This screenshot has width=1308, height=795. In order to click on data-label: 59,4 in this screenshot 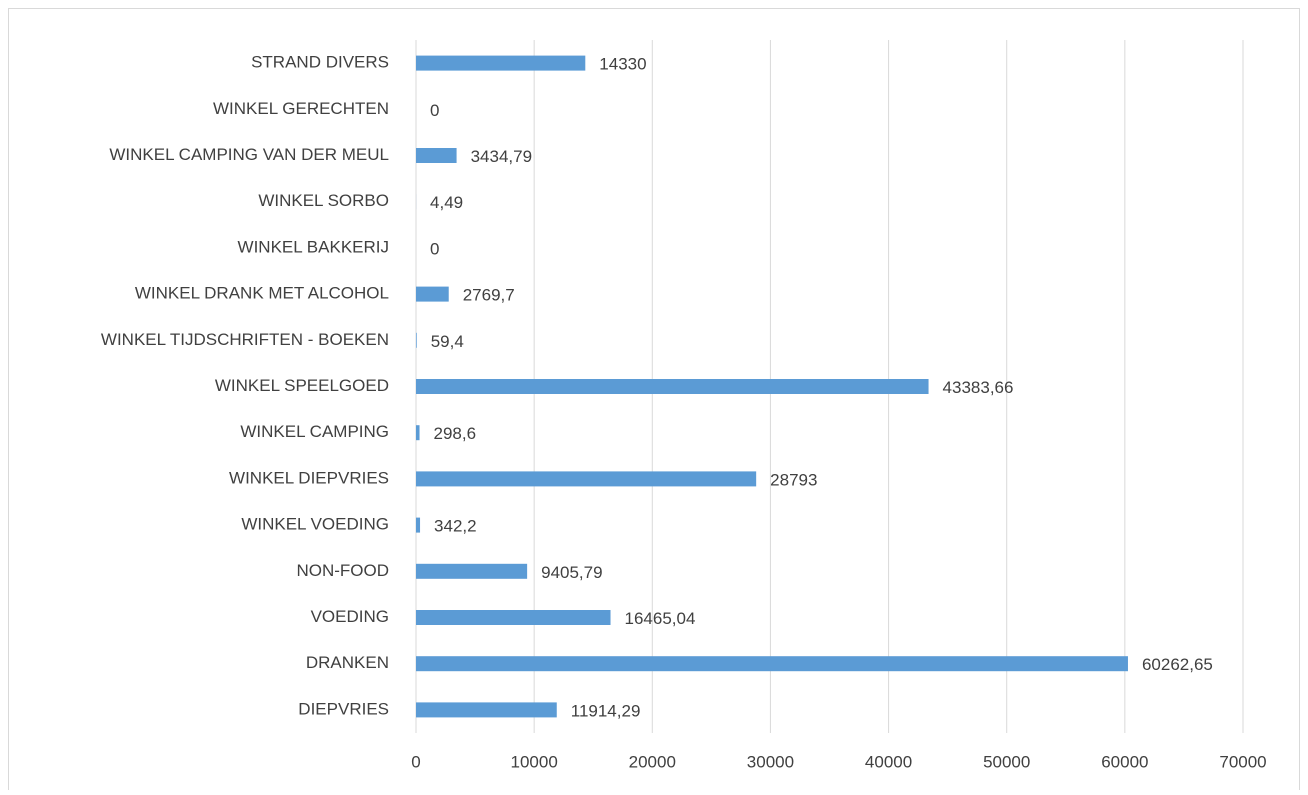, I will do `click(447, 341)`.